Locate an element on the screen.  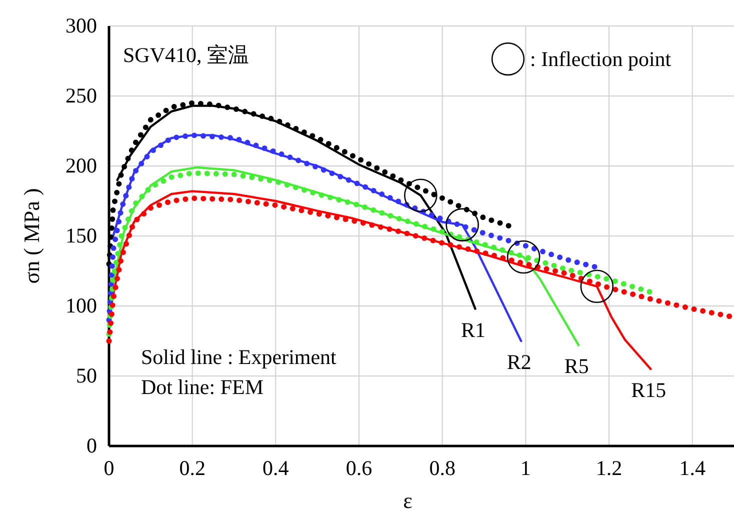
y-axis-title: σn ( MPa ) is located at coordinates (31, 236).